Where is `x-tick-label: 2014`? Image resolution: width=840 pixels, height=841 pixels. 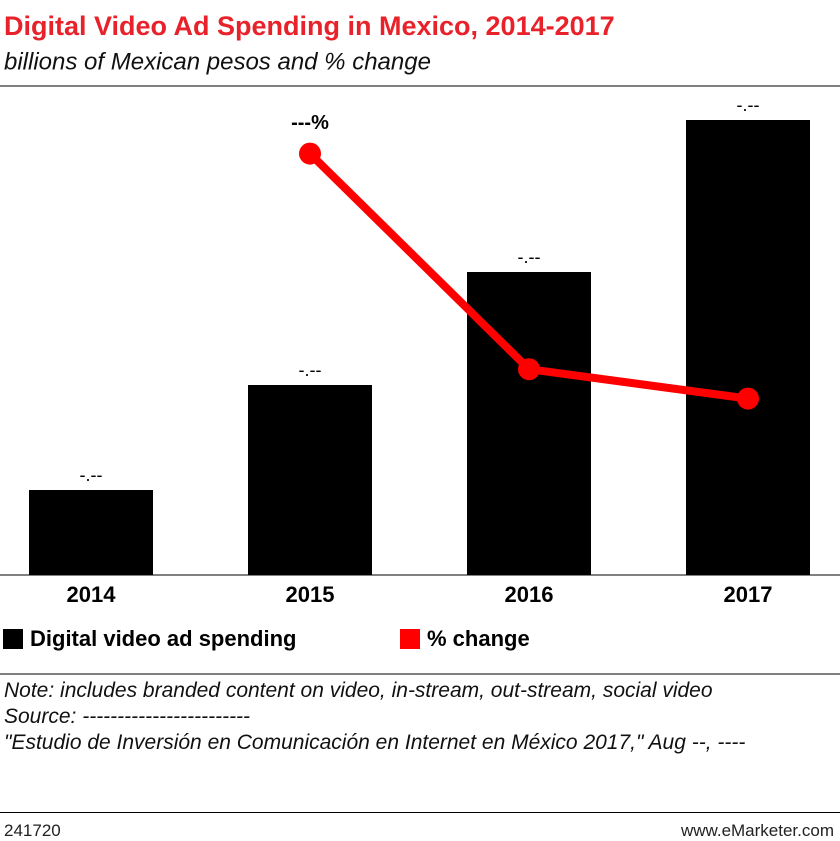
x-tick-label: 2014 is located at coordinates (92, 594).